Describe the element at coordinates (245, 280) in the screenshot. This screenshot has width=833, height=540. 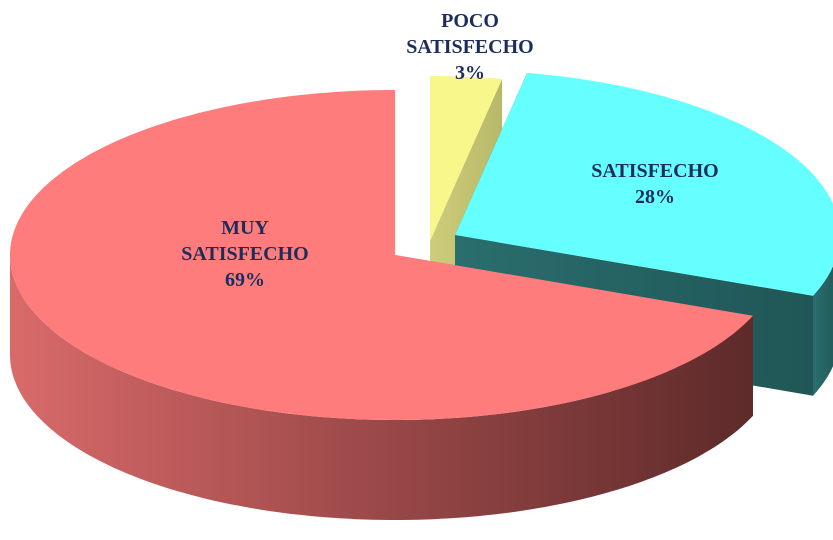
I see `value-label: 69%` at that location.